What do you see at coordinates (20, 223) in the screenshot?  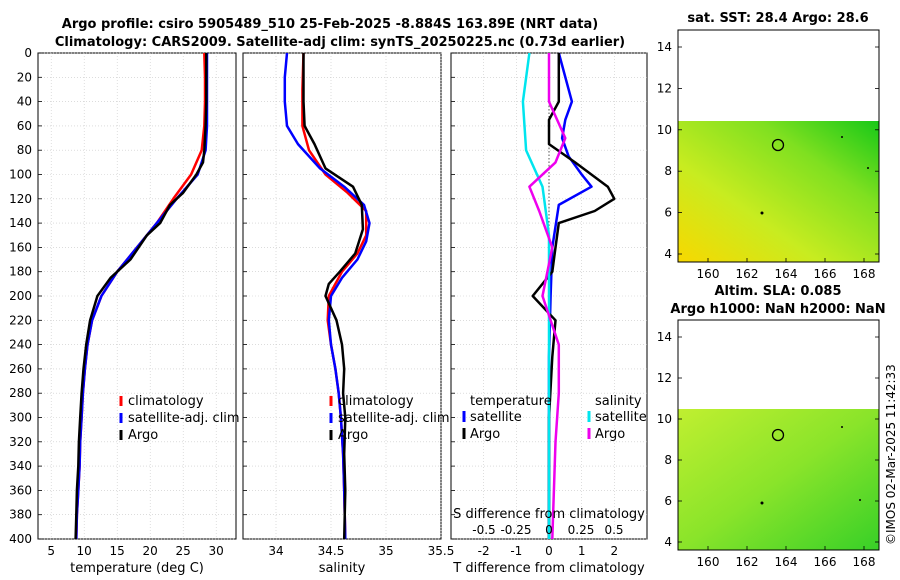 I see `y-tick-label: 140` at bounding box center [20, 223].